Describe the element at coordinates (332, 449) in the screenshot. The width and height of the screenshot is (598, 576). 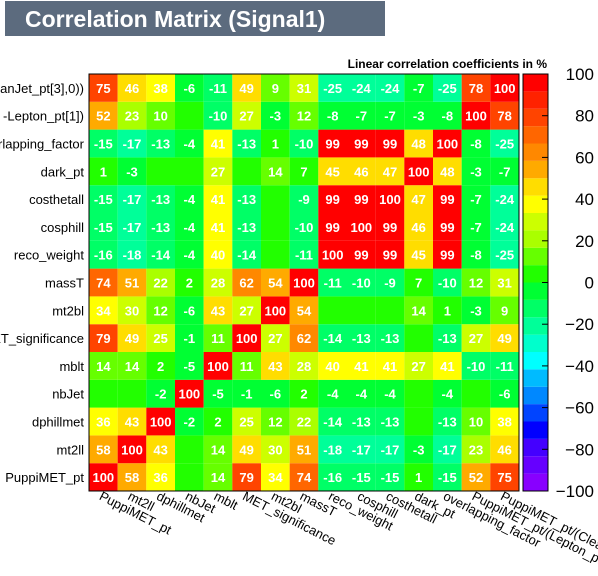
I see `cell-value-label: -18` at that location.